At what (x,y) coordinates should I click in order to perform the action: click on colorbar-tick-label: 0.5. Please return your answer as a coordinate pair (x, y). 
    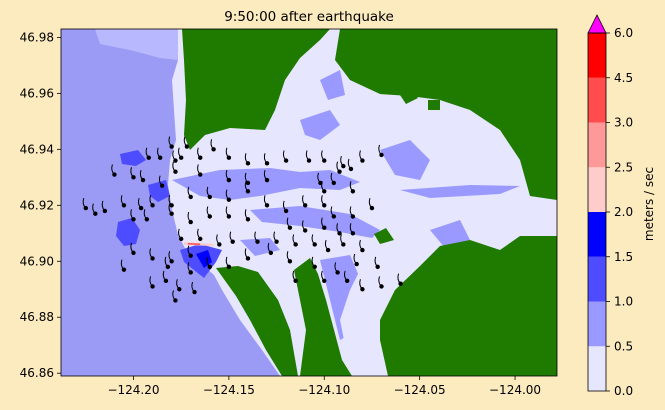
    Looking at the image, I should click on (623, 346).